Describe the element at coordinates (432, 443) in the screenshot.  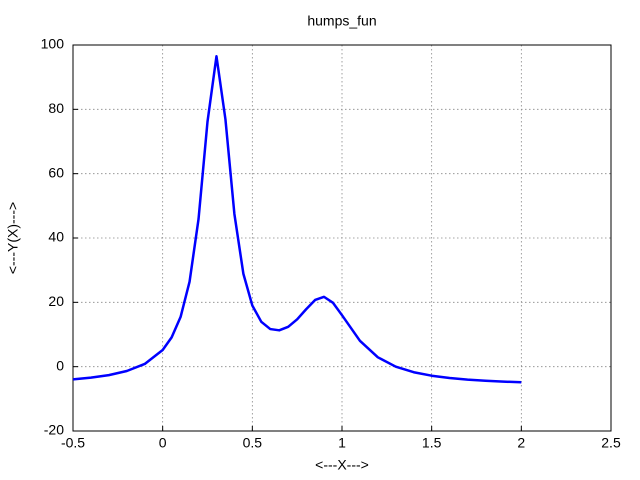
I see `x-tick-label: 1.5` at that location.